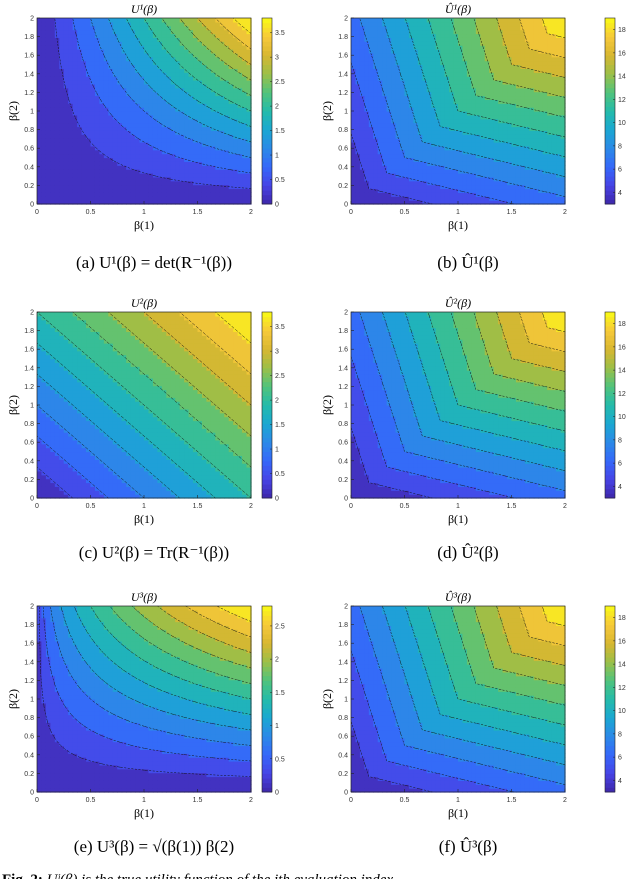 The image size is (640, 879). What do you see at coordinates (29, 737) in the screenshot?
I see `y-tick-label: 0.6` at bounding box center [29, 737].